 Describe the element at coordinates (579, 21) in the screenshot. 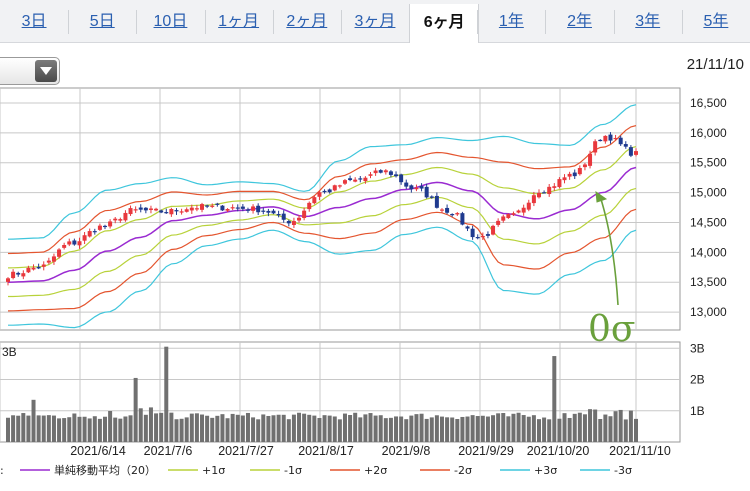

I see `period-tab-8: 2年` at that location.